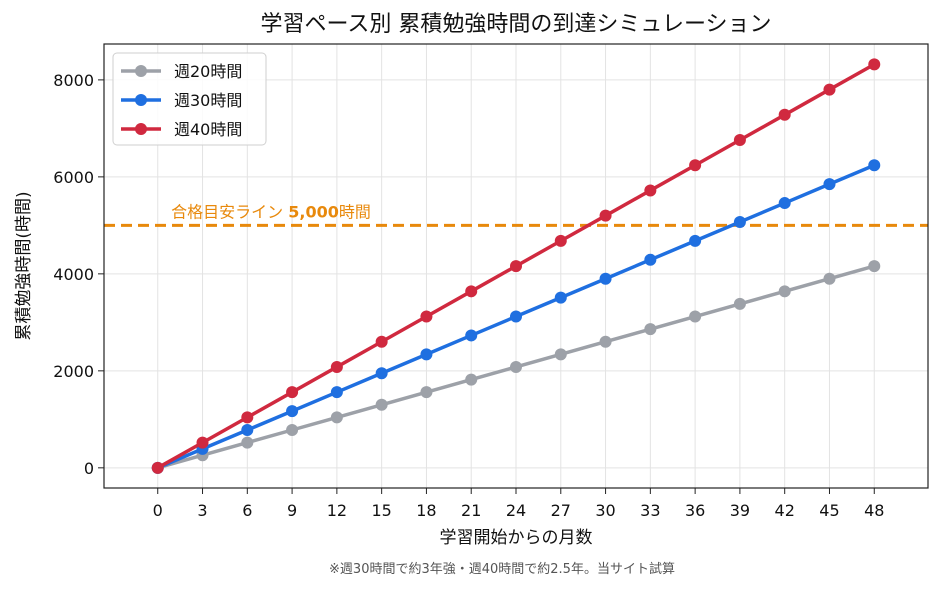  Describe the element at coordinates (337, 510) in the screenshot. I see `x-tick-label: 12` at that location.